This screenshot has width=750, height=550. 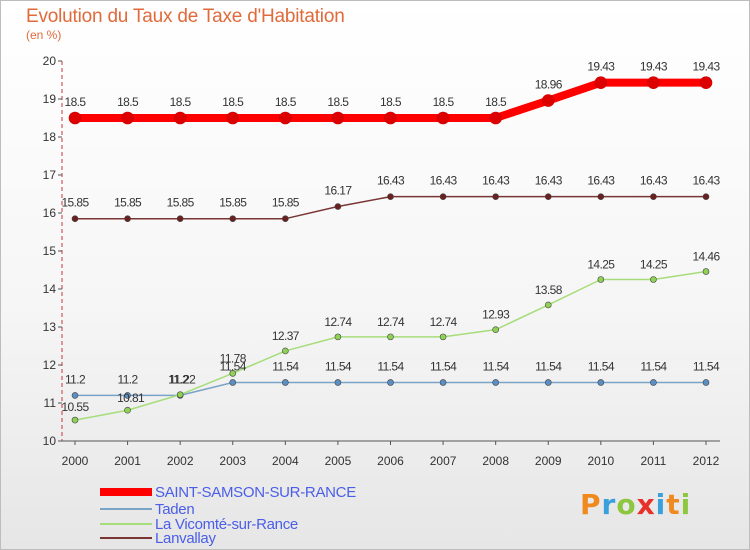 What do you see at coordinates (50, 441) in the screenshot?
I see `y-tick-label: 10` at bounding box center [50, 441].